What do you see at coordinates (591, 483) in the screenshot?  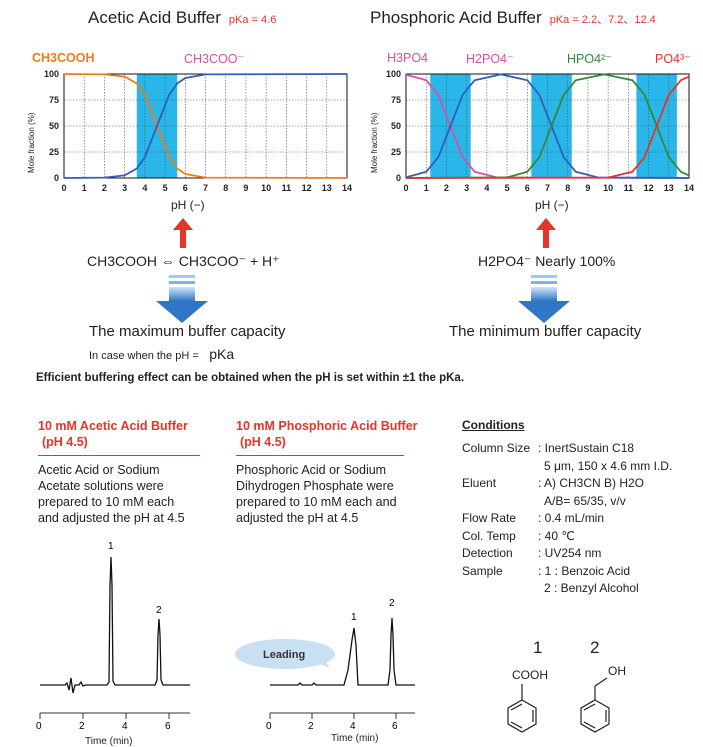 I see `cond-value: : A) CH3CN B) H2O` at bounding box center [591, 483].